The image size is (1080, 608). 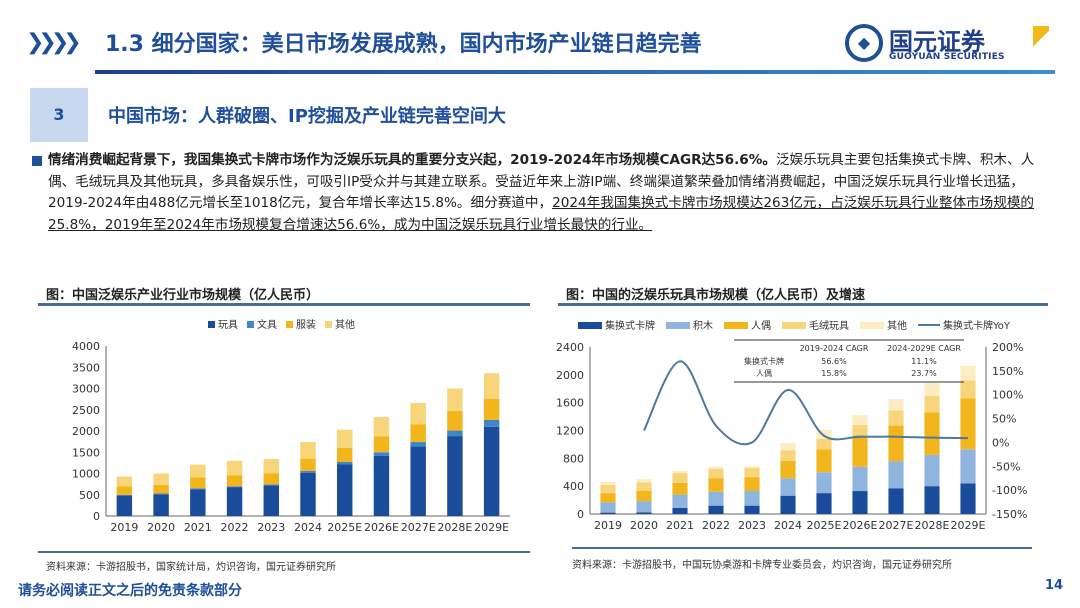 I want to click on y-tick-label: 4000, so click(x=86, y=346).